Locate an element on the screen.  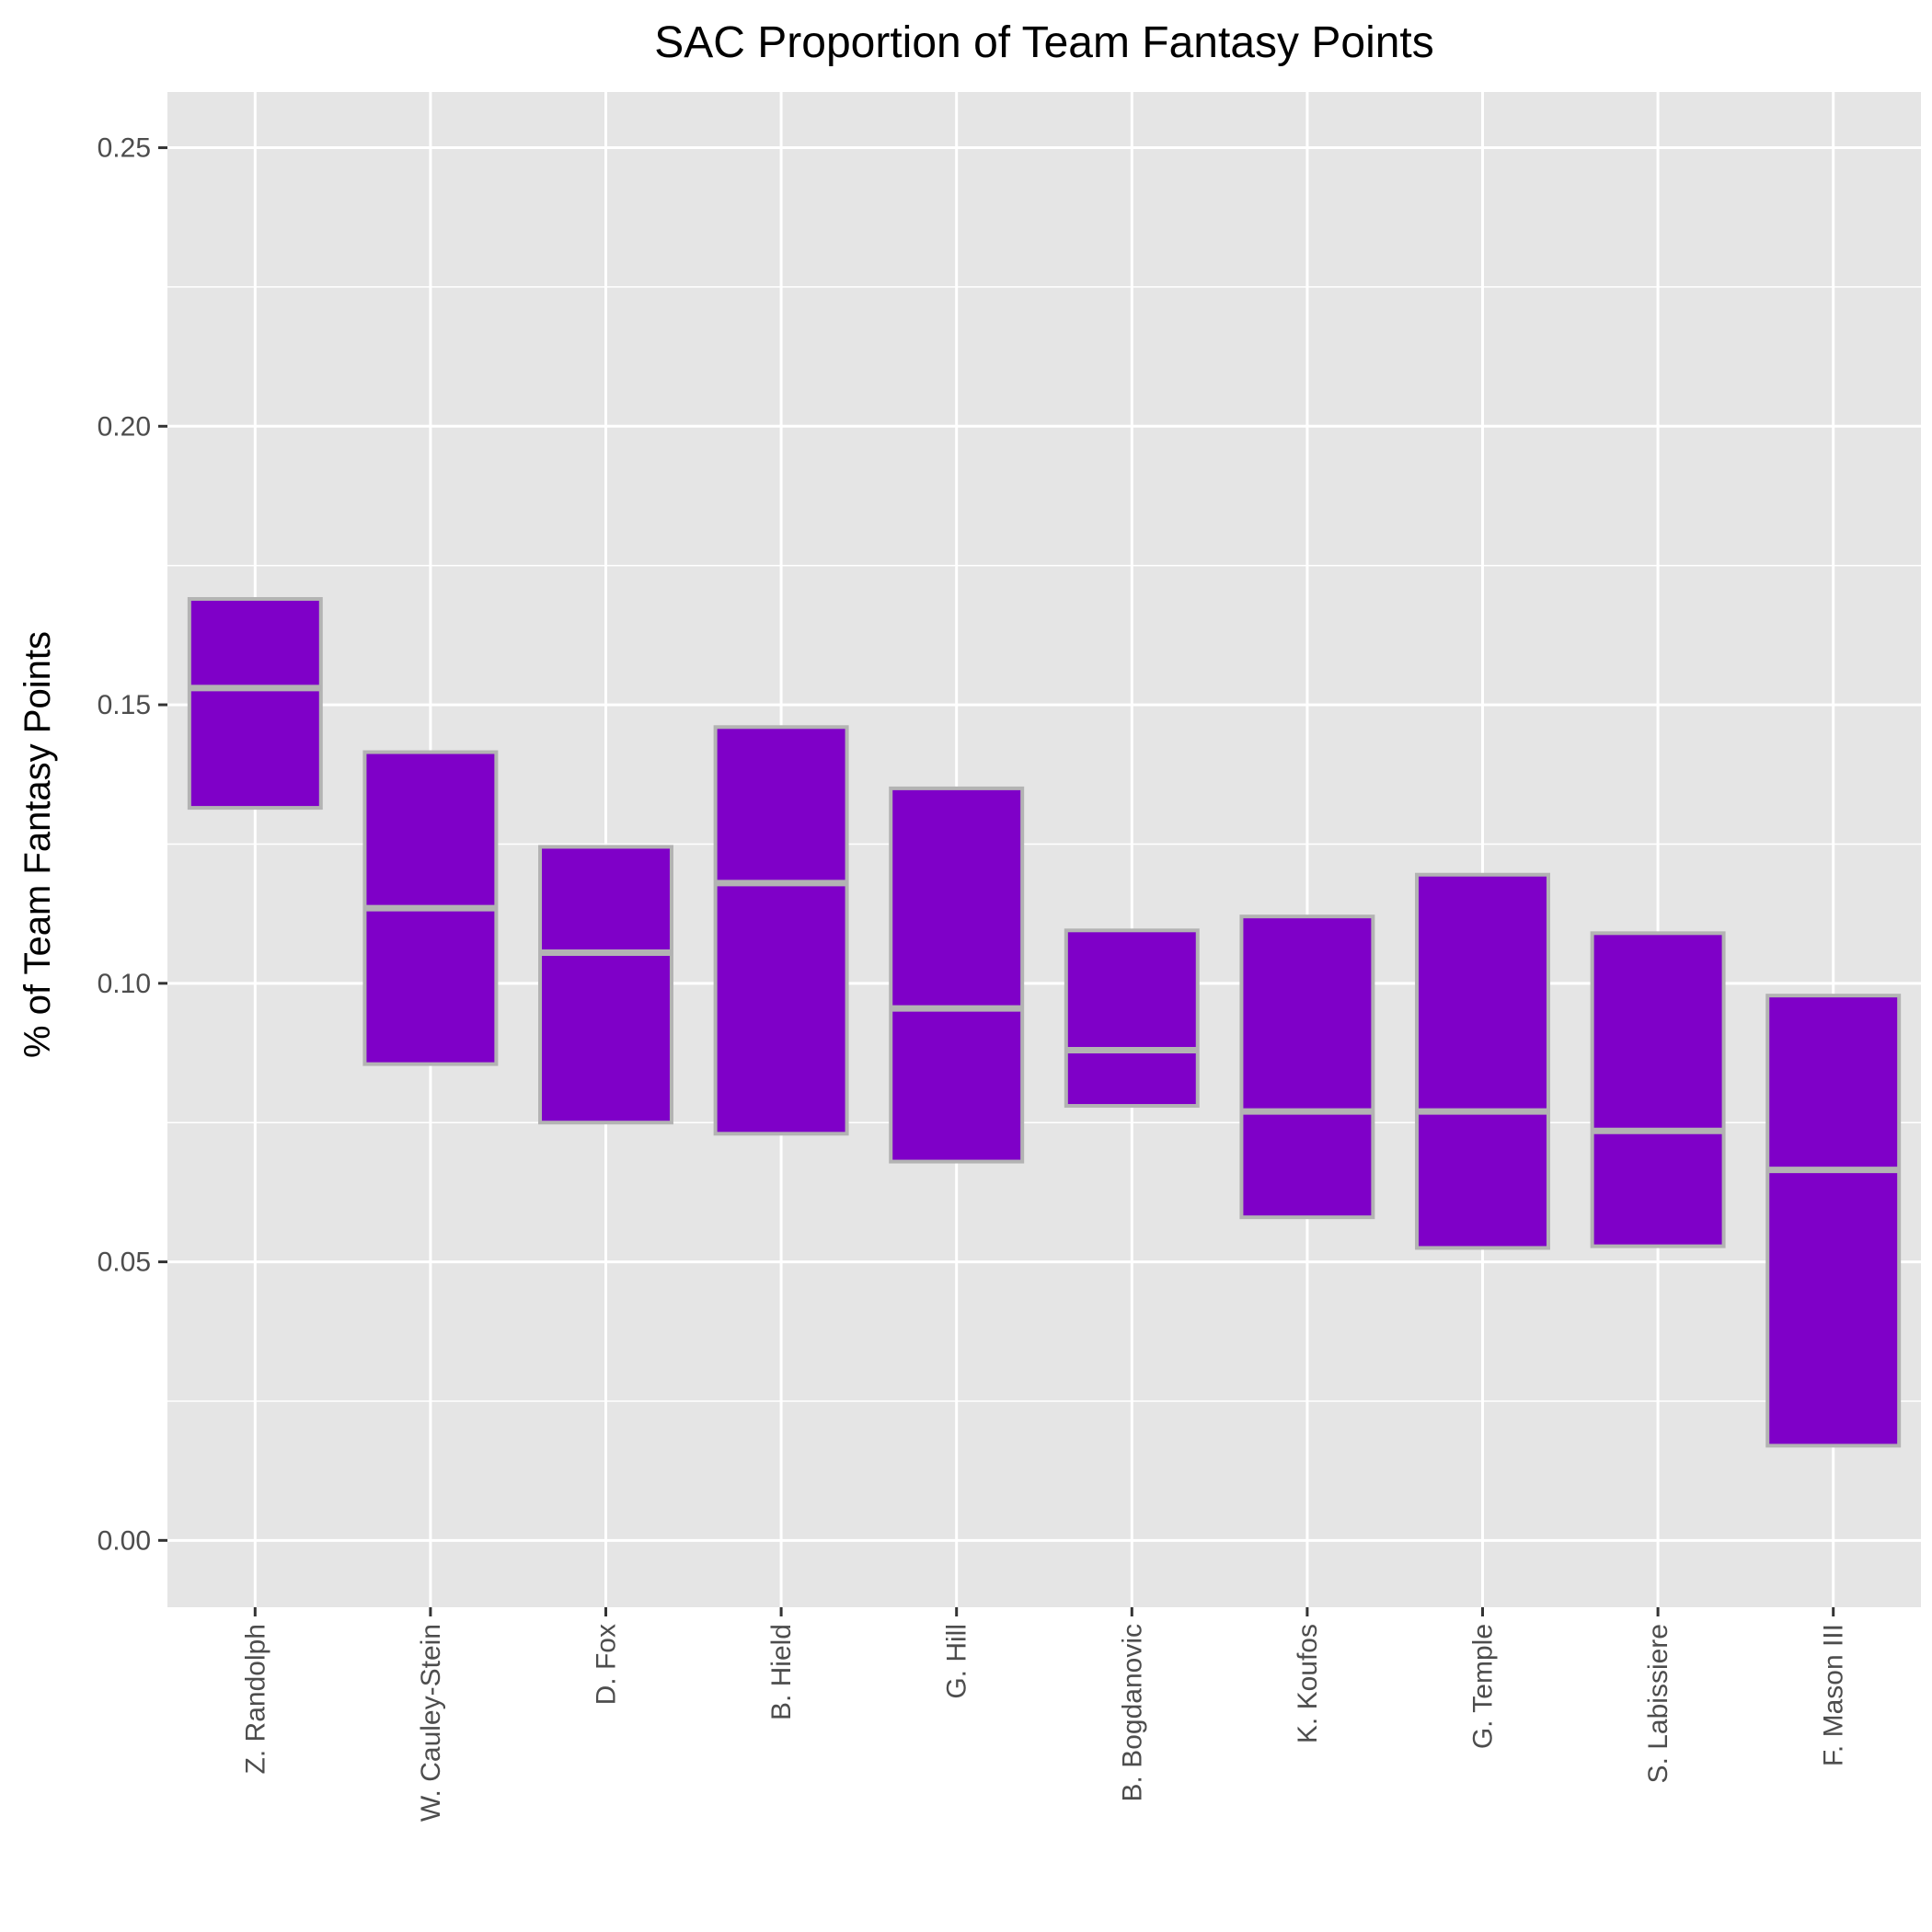
x-tick-label: G. Hill is located at coordinates (957, 1661).